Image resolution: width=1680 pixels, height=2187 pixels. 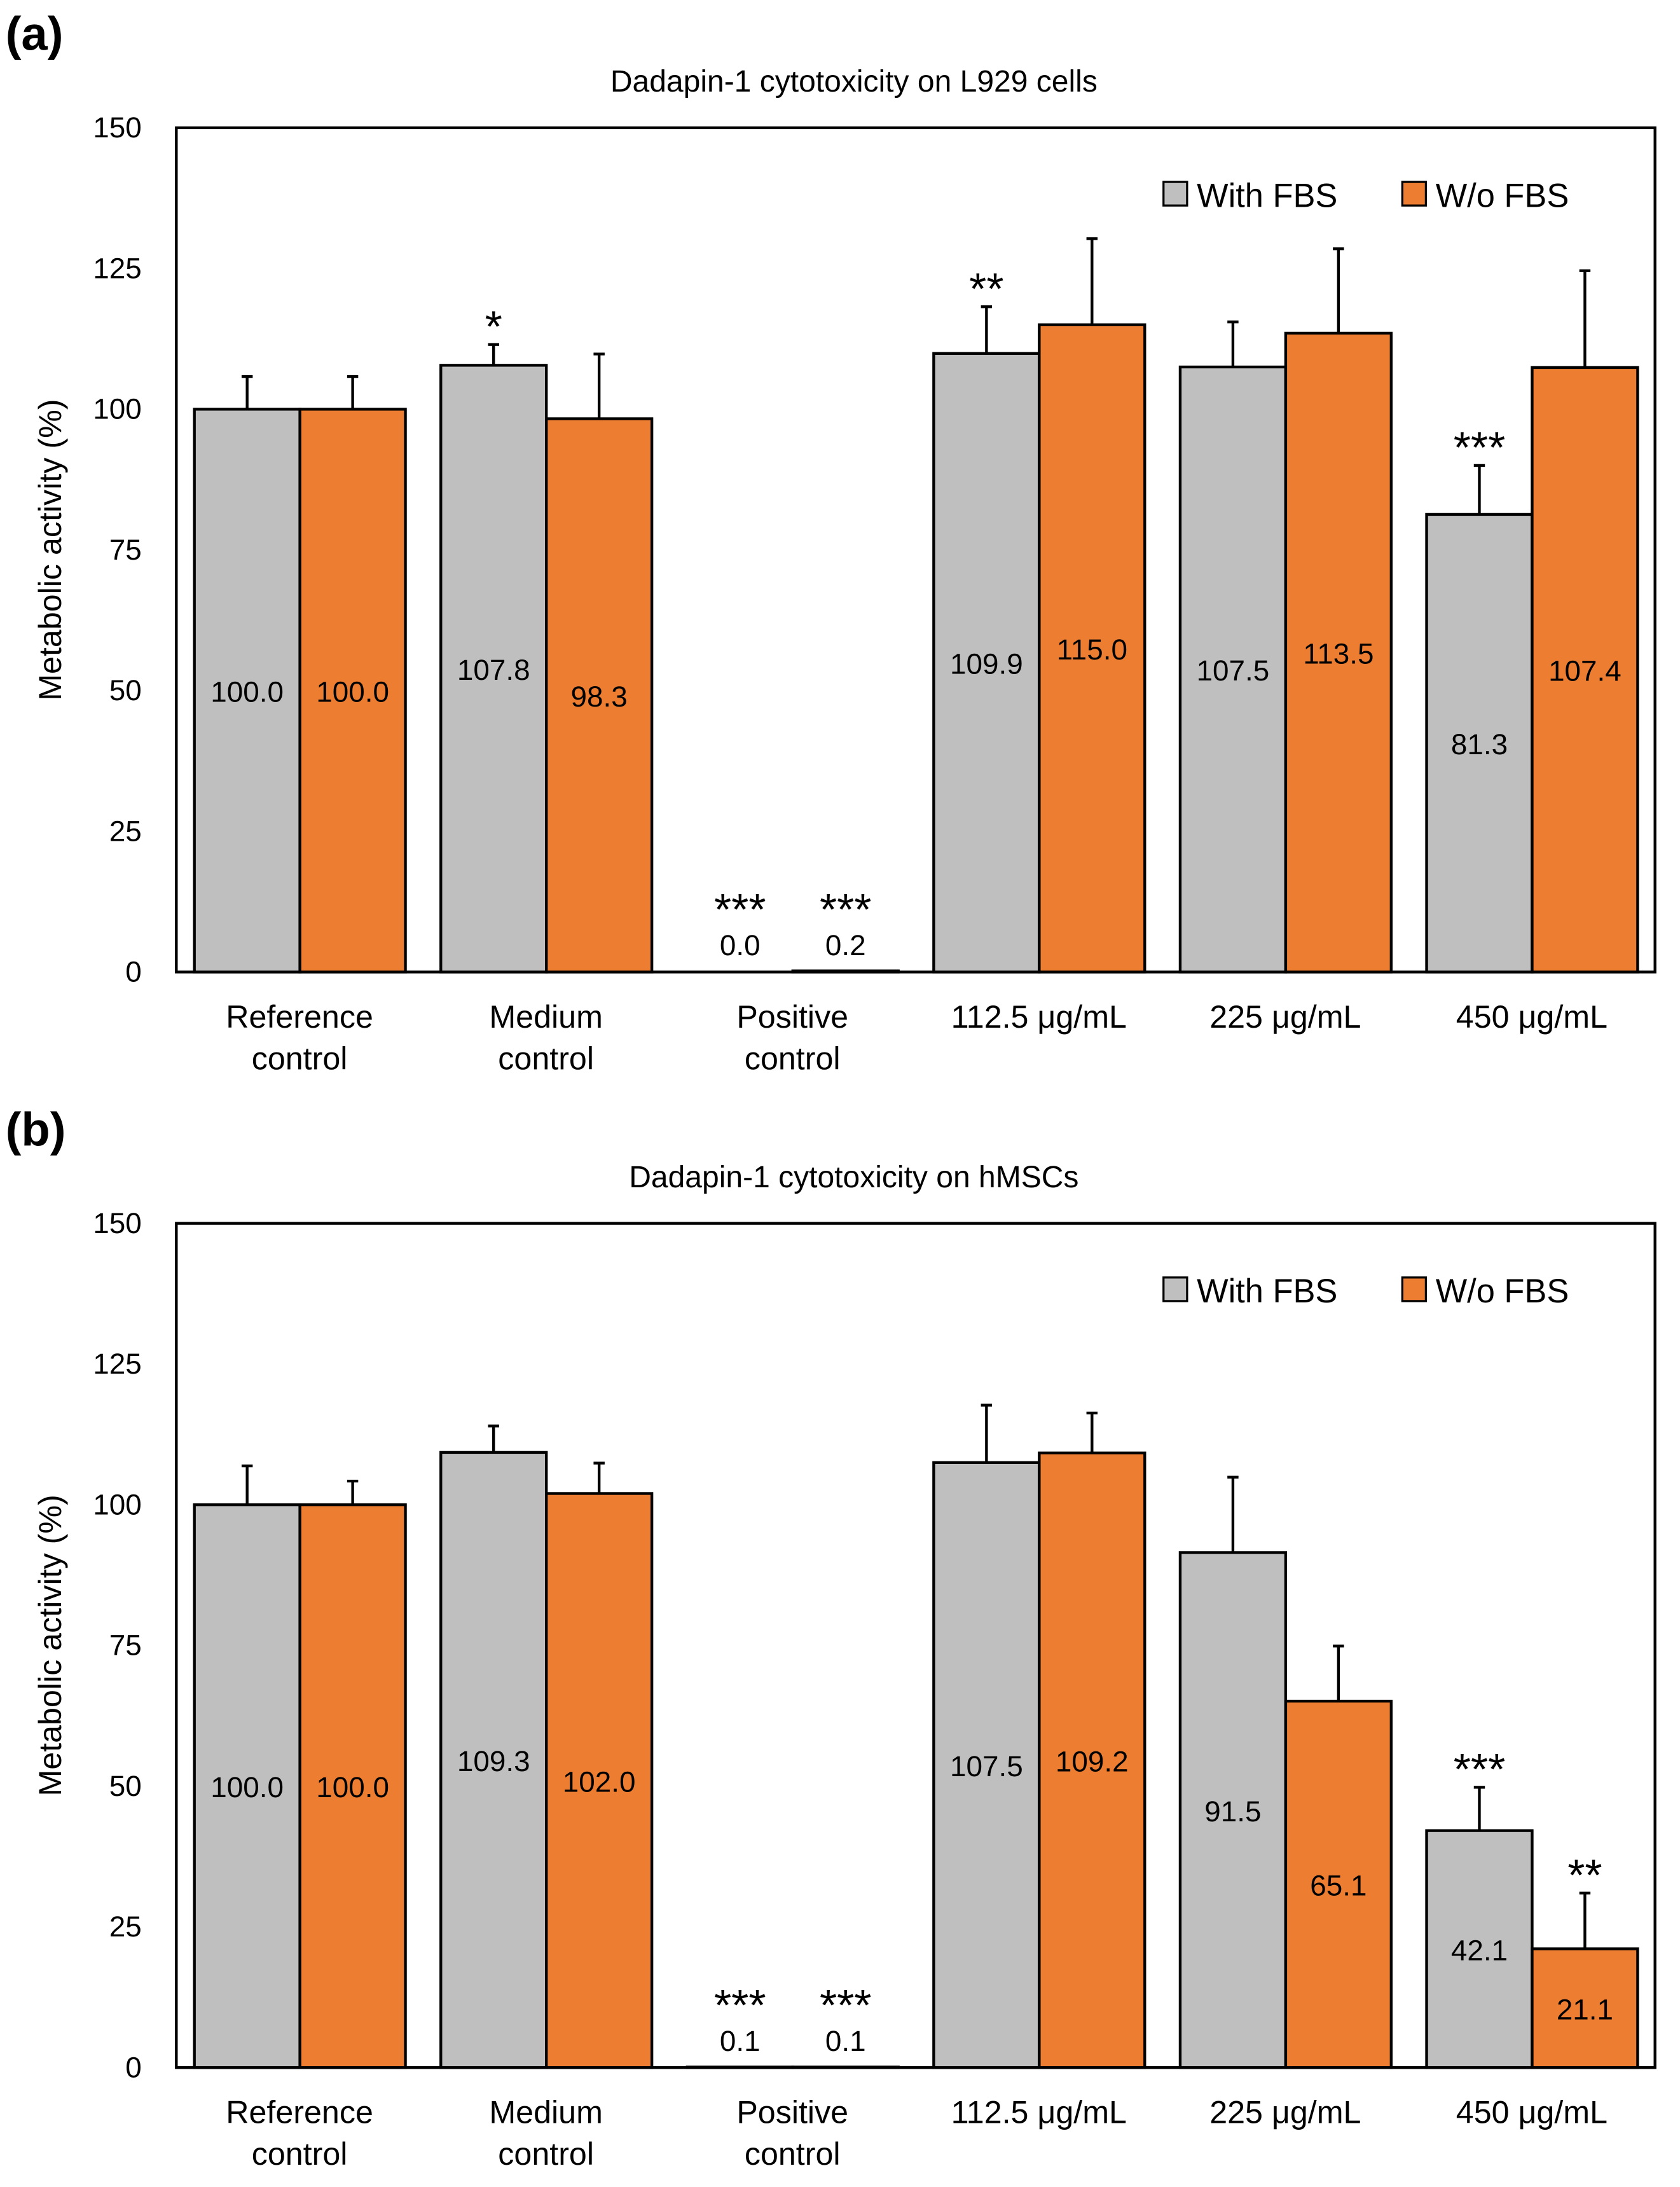 What do you see at coordinates (1584, 670) in the screenshot?
I see `data-label: 107.4` at bounding box center [1584, 670].